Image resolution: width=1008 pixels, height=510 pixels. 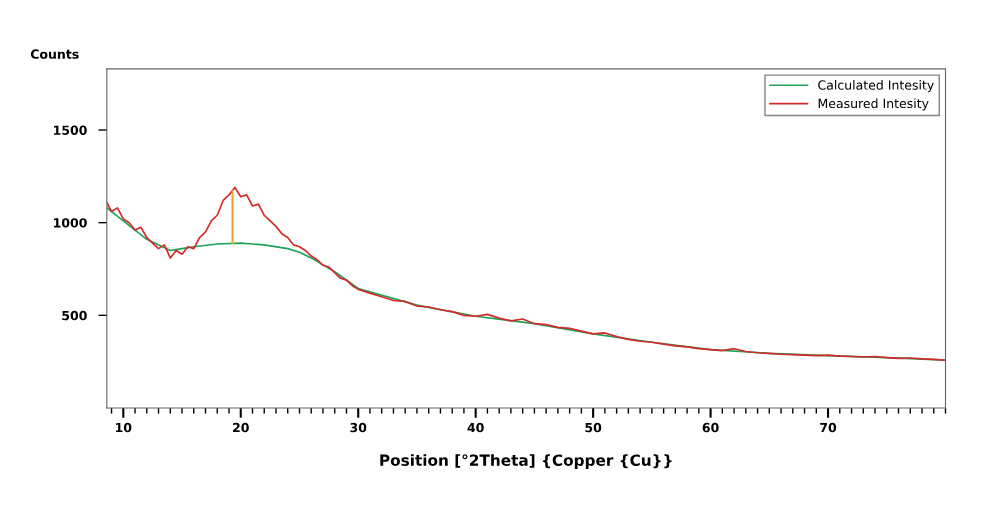 I want to click on x-tick-label: 10, so click(x=124, y=427).